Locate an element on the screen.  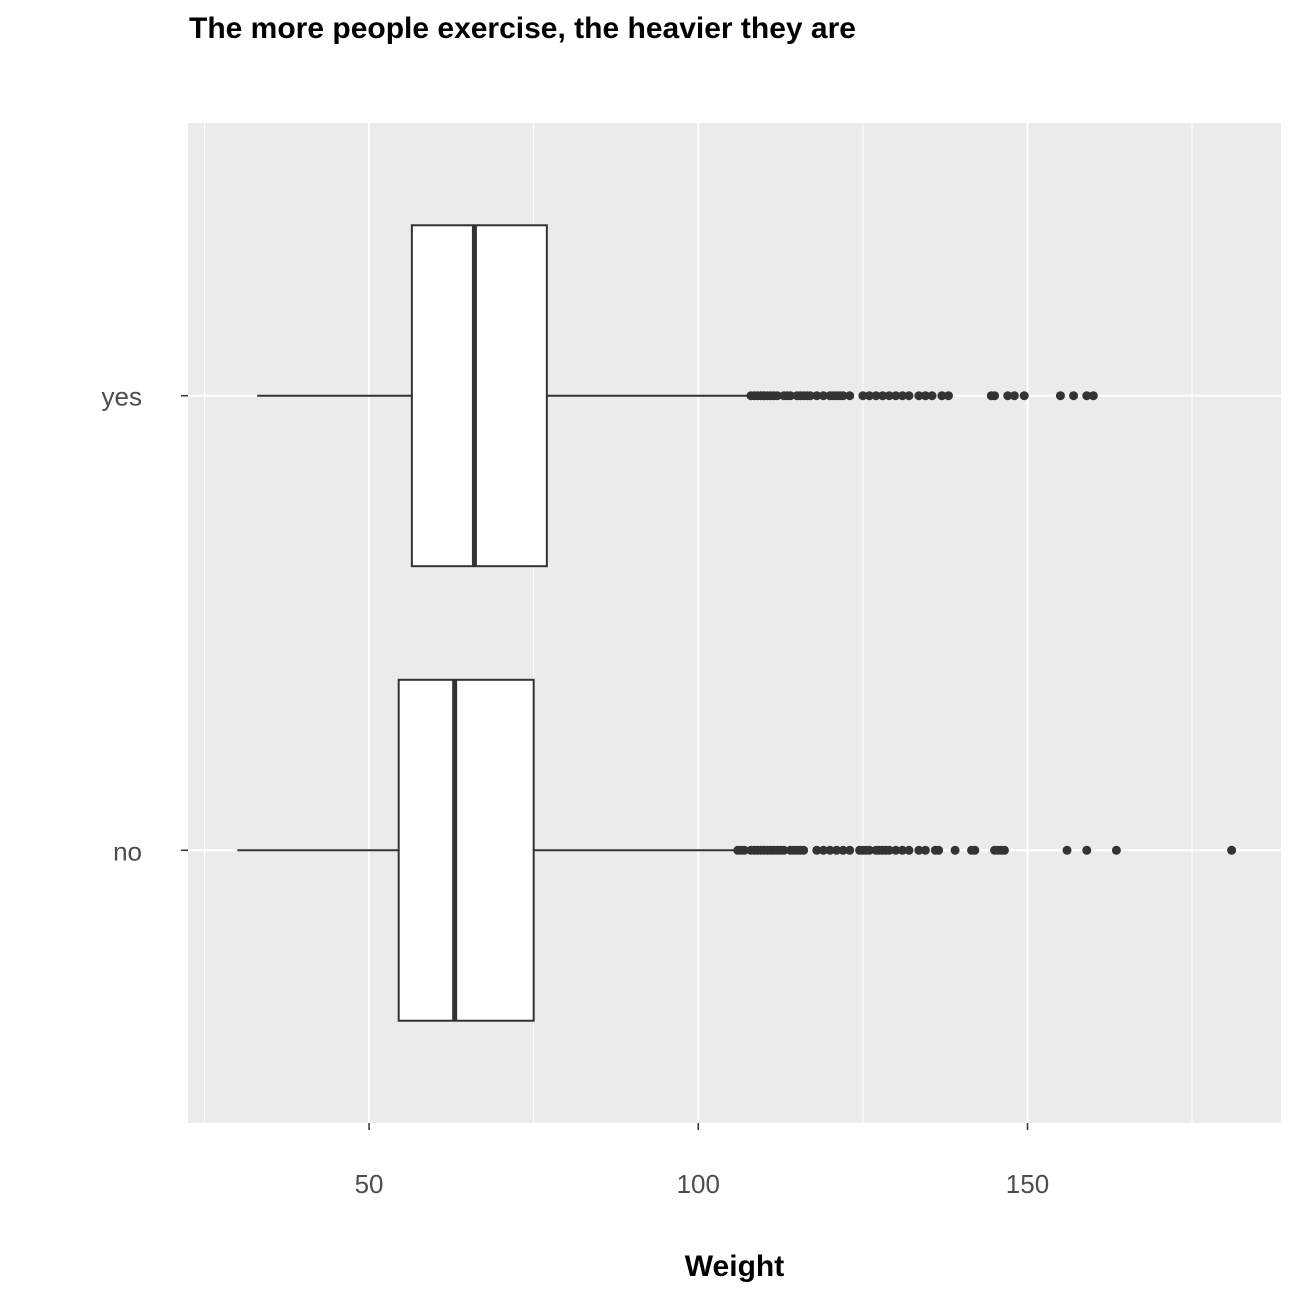
x-tick-label: 50 is located at coordinates (369, 1184).